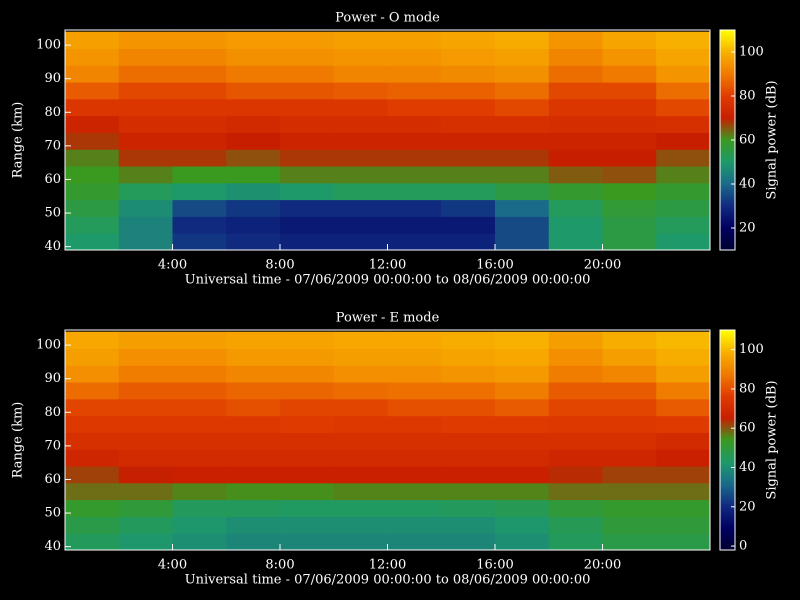 The image size is (800, 600). I want to click on colorbar-label: Signal power (dB), so click(772, 439).